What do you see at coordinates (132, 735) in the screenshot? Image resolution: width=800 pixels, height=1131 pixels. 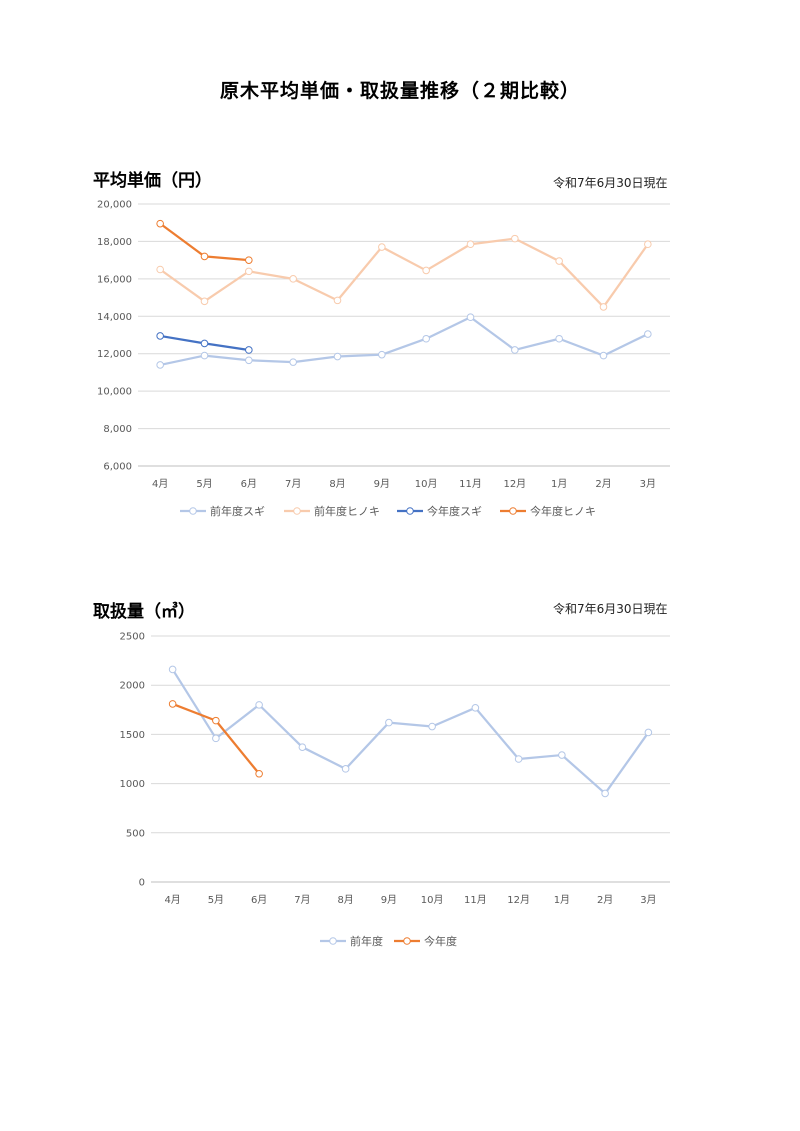 I see `y-tick-label: 1500` at bounding box center [132, 735].